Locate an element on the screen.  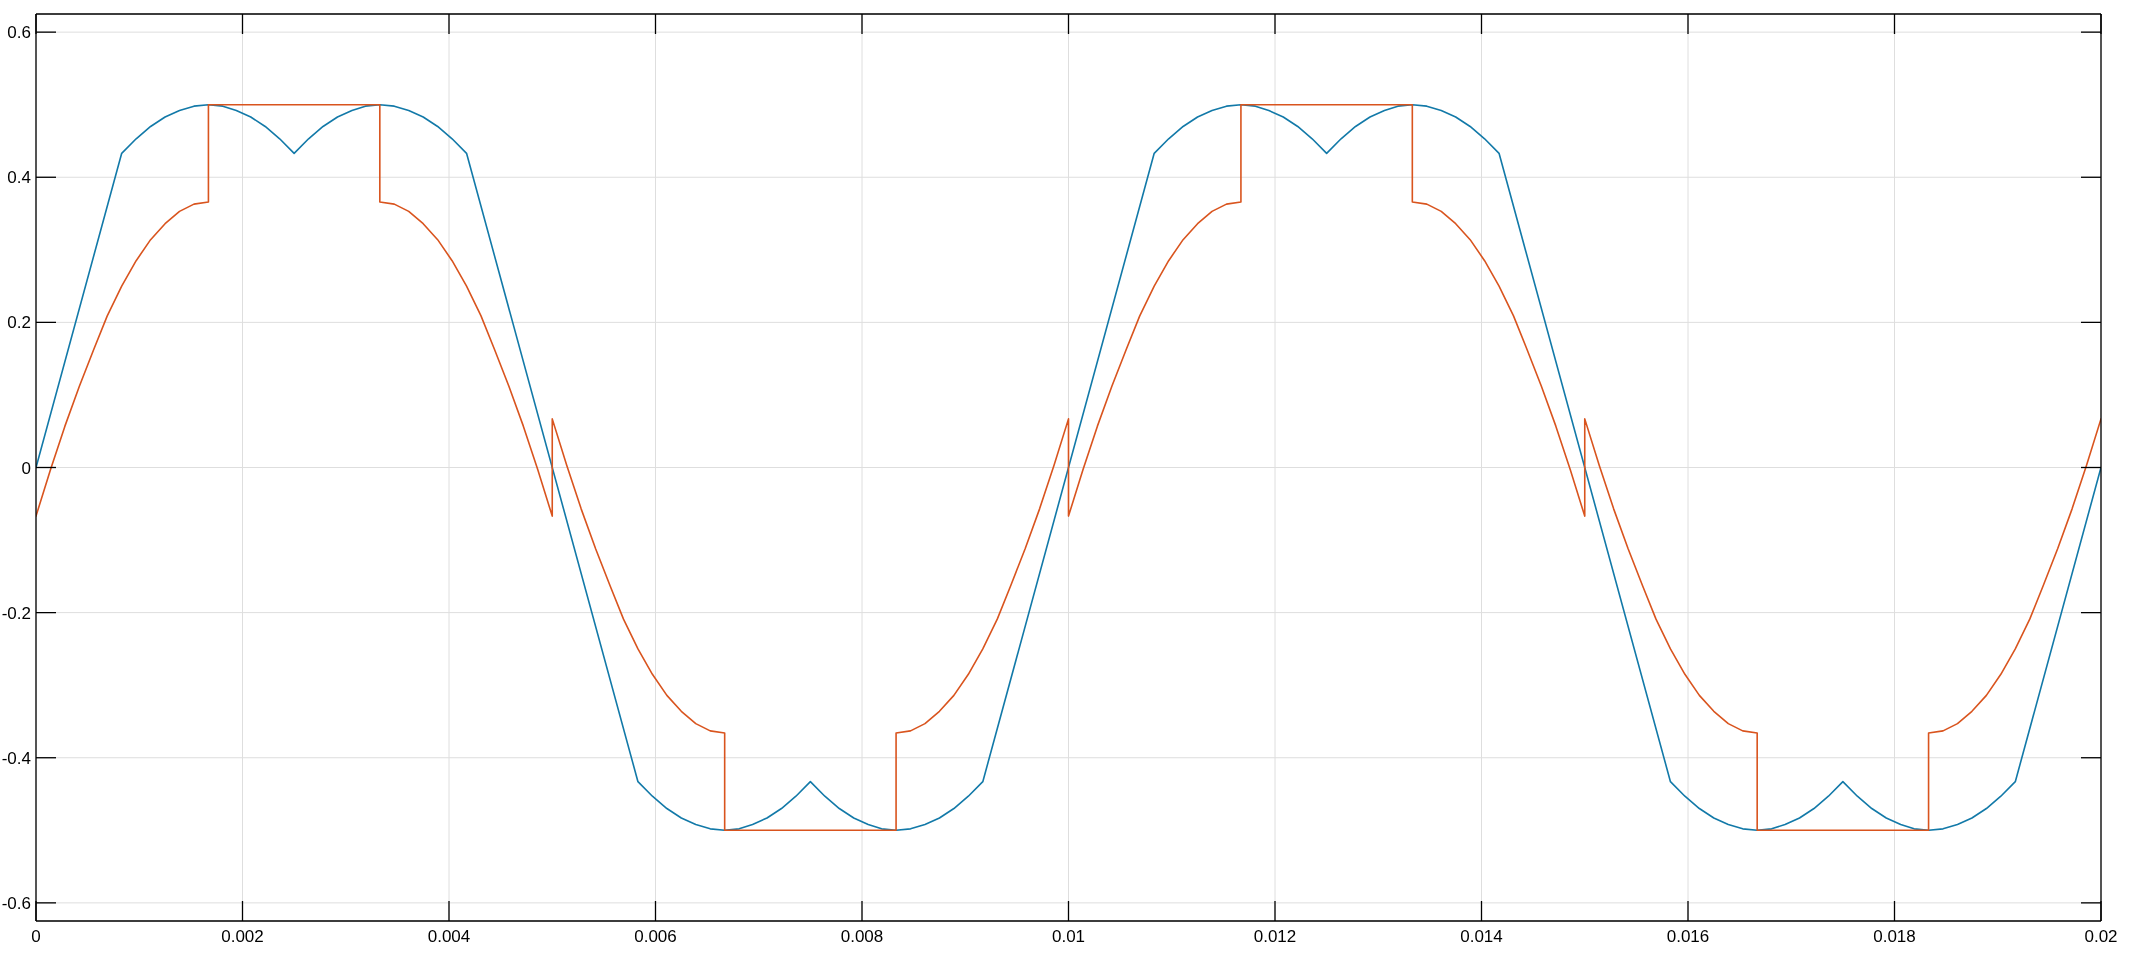
x-tick-label: 0.01 is located at coordinates (1068, 937).